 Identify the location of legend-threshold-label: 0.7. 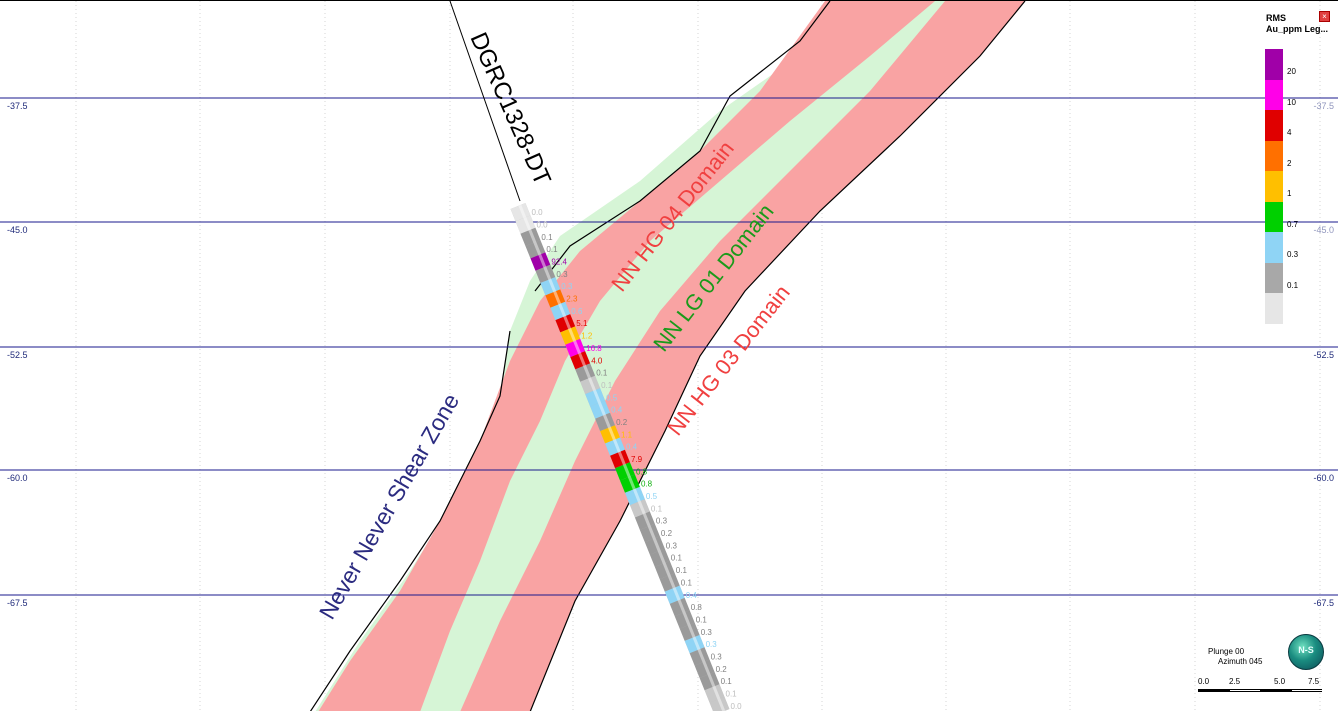
(1293, 224).